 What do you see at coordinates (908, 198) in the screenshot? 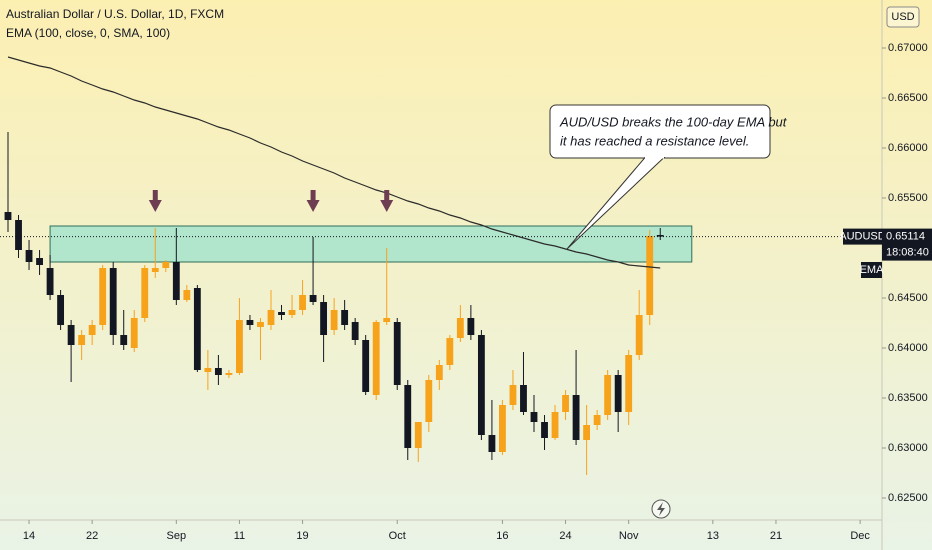
I see `y-tick-label: 0.65500` at bounding box center [908, 198].